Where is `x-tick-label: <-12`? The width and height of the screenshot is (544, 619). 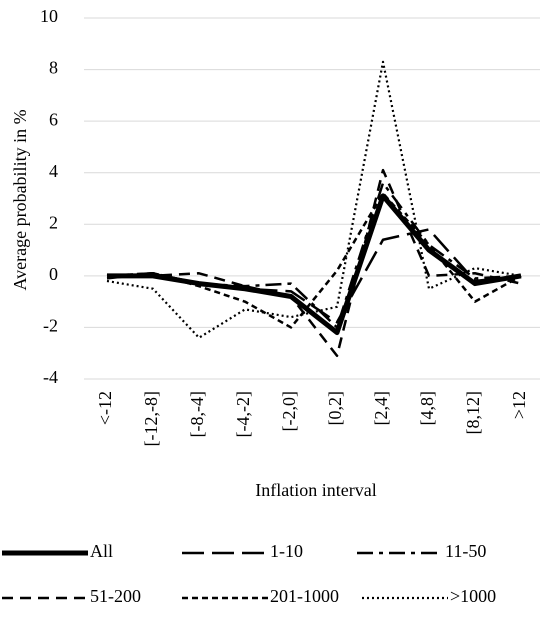
x-tick-label: <-12 is located at coordinates (105, 408).